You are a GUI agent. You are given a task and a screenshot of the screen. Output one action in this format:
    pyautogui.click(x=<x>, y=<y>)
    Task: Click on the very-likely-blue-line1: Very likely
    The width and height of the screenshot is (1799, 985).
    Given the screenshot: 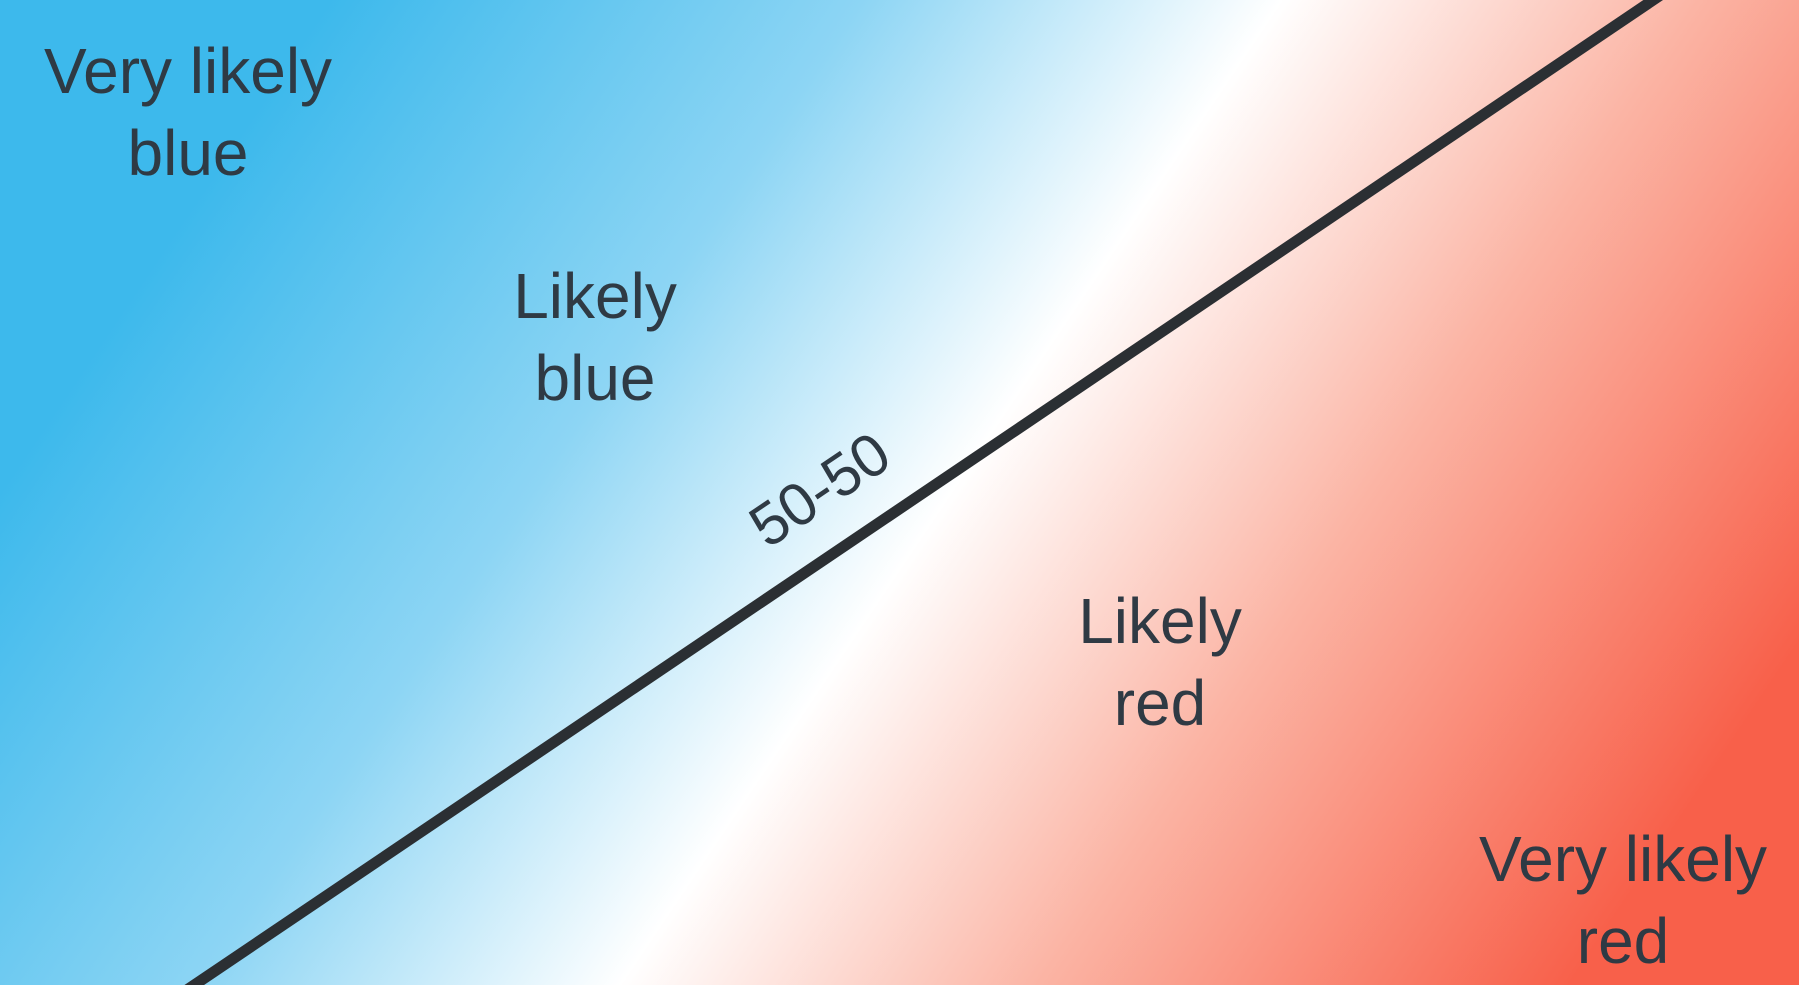 What is the action you would take?
    pyautogui.click(x=188, y=71)
    